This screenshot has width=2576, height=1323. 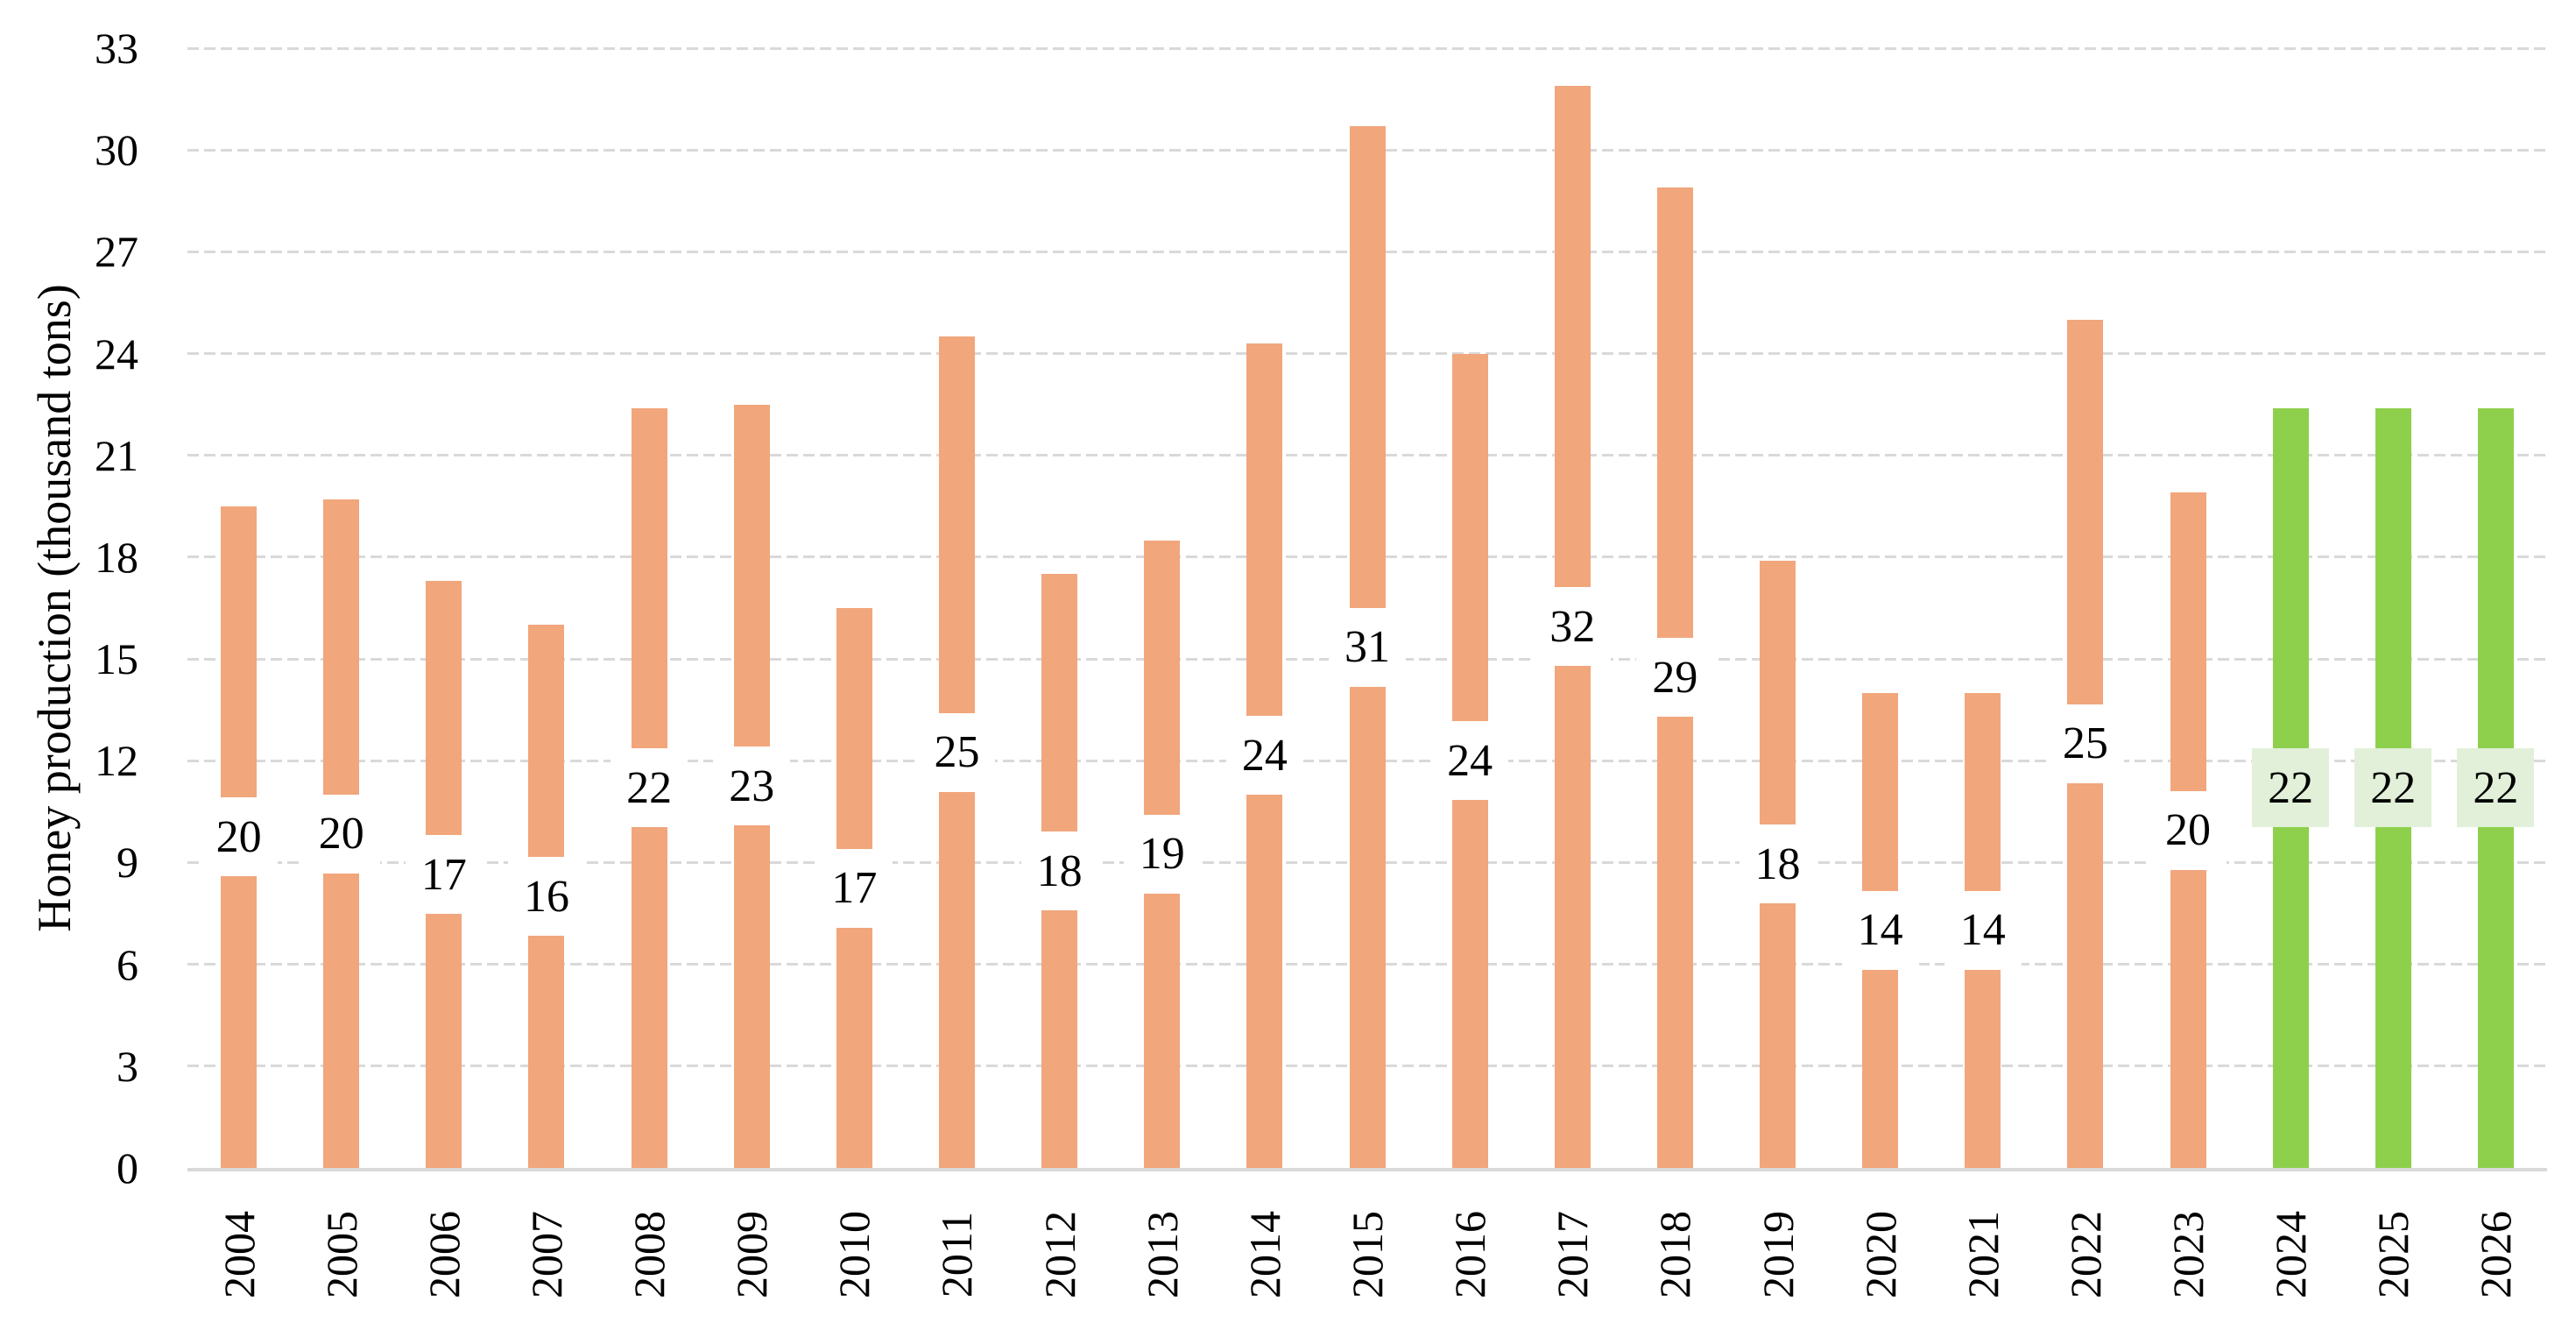 I want to click on y-tick-label: 24, so click(x=117, y=354).